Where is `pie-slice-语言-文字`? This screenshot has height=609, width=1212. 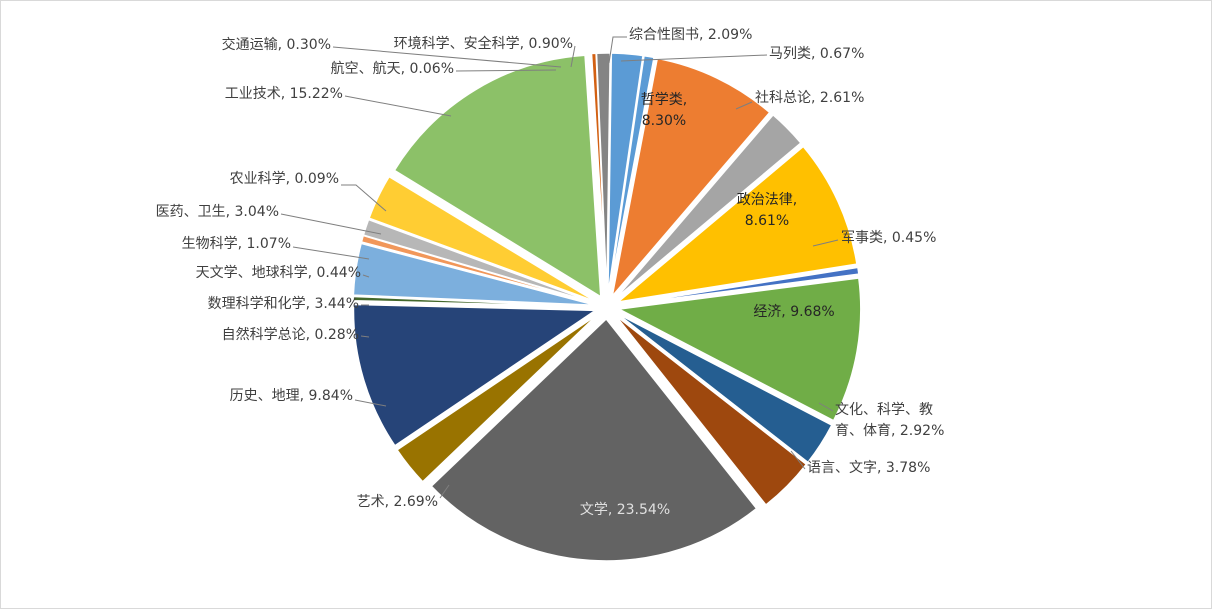
pie-slice-语言-文字 is located at coordinates (711, 410).